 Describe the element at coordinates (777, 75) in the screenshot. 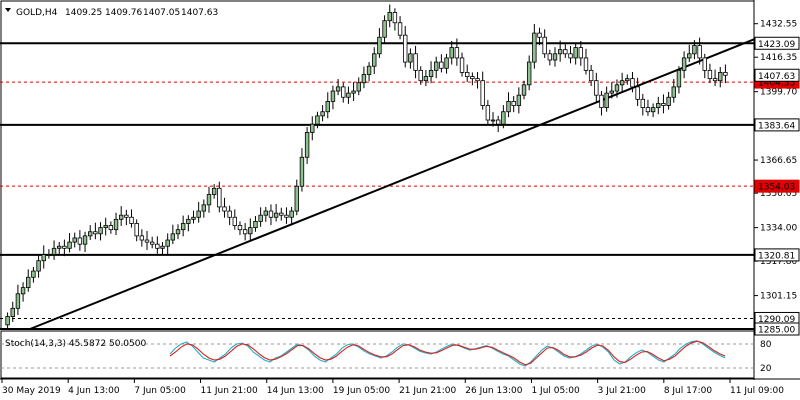

I see `current-price-label-box` at that location.